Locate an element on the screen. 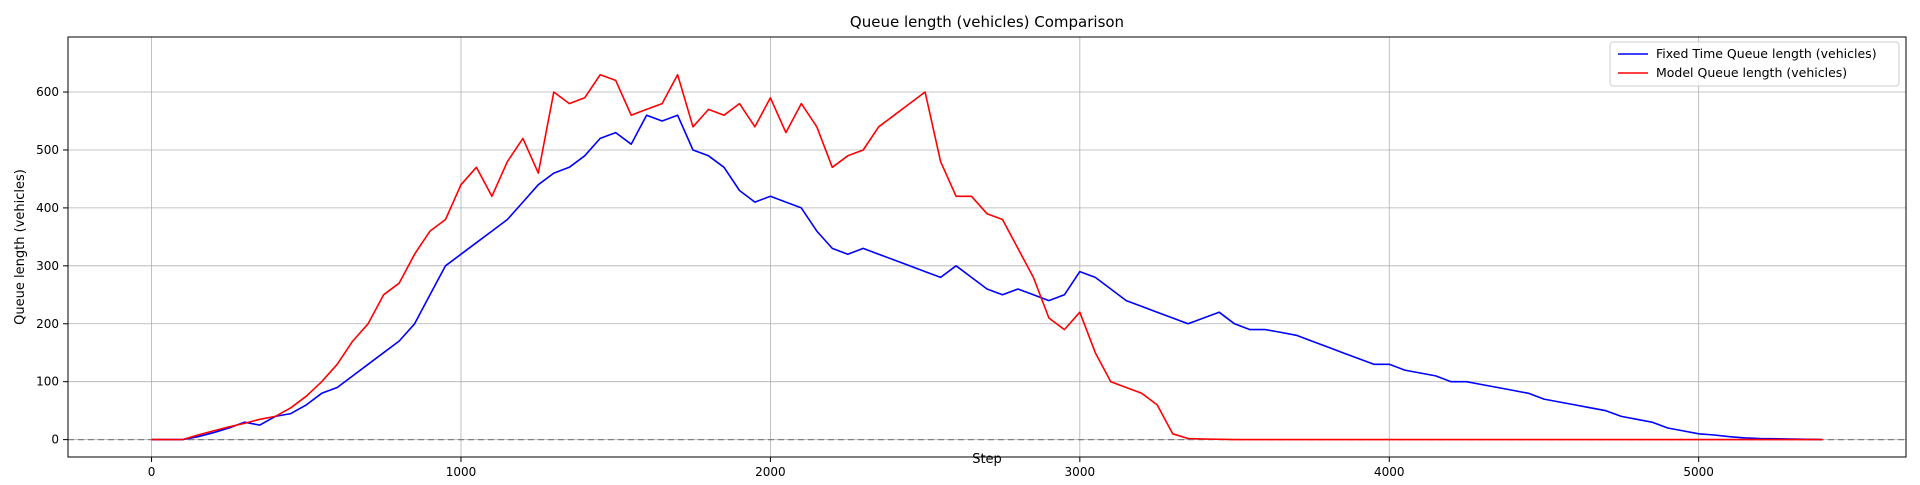  y-ticks: 0 100 200 300 400 500 600 is located at coordinates (52, 266).